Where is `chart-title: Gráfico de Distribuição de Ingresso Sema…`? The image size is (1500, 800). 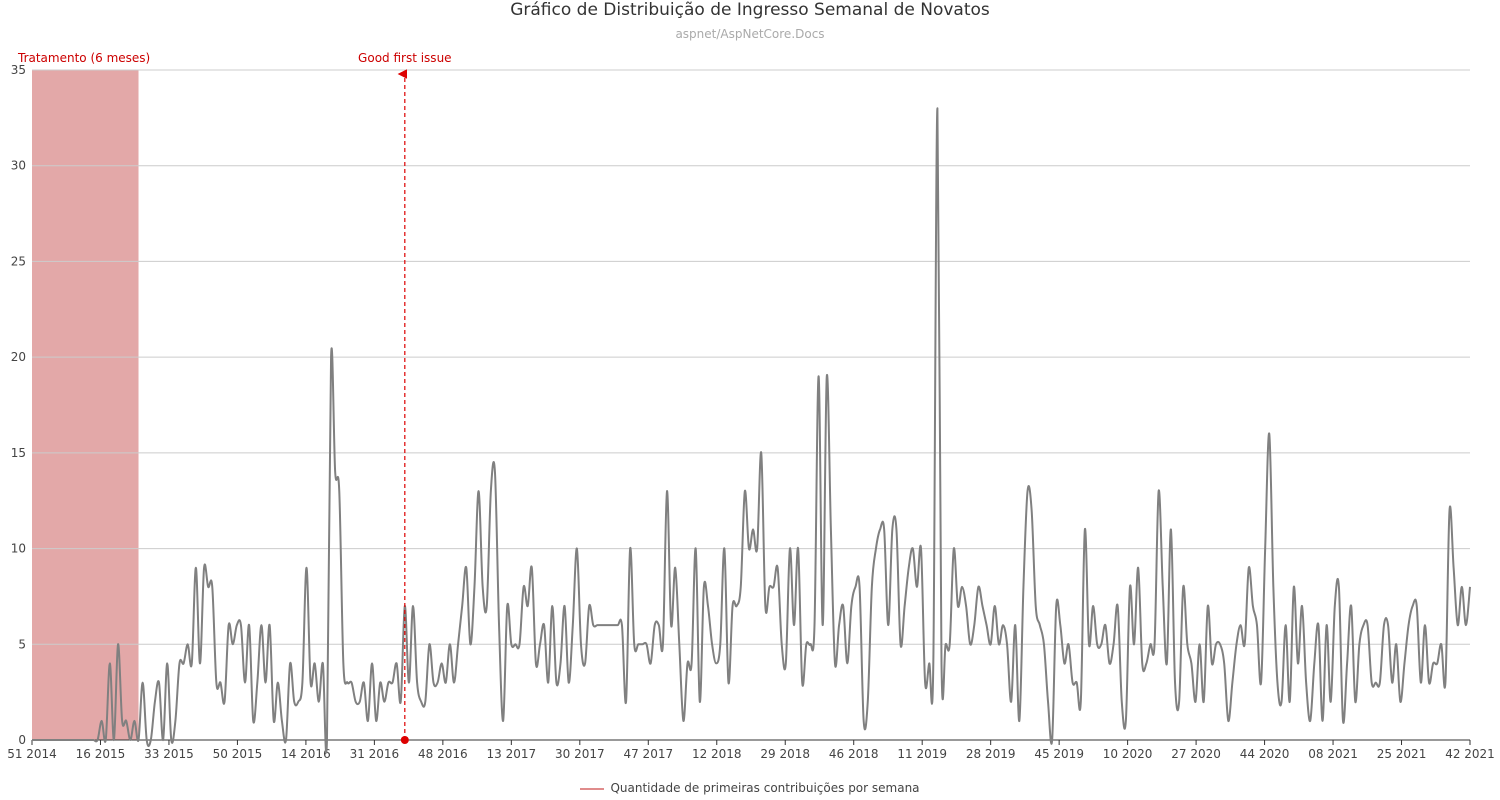 chart-title: Gráfico de Distribuição de Ingresso Sema… is located at coordinates (750, 10).